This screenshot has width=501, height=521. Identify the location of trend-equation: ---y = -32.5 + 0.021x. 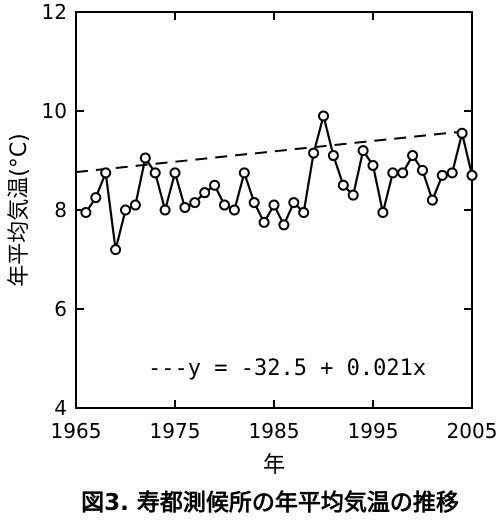
(287, 368).